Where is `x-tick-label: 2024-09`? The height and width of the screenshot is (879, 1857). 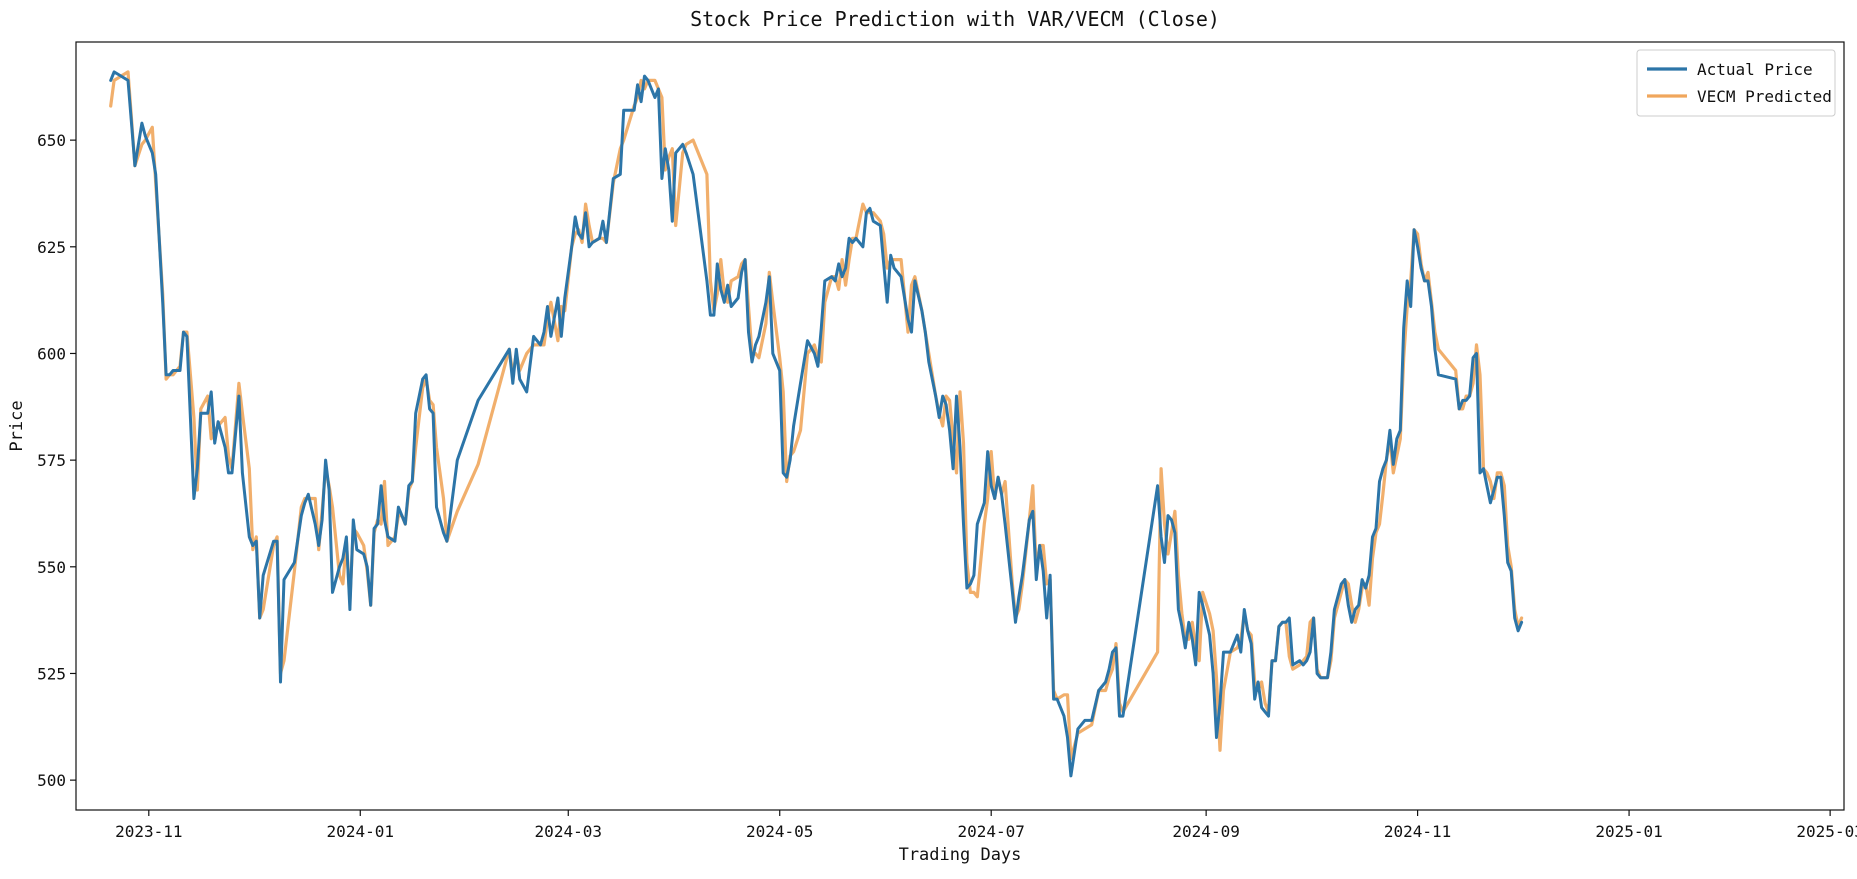
x-tick-label: 2024-09 is located at coordinates (1205, 831).